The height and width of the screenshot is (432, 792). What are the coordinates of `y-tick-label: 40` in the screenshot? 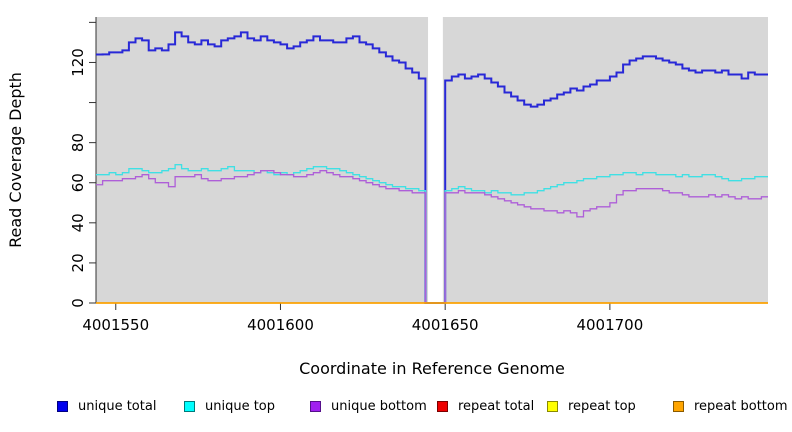 It's located at (78, 222).